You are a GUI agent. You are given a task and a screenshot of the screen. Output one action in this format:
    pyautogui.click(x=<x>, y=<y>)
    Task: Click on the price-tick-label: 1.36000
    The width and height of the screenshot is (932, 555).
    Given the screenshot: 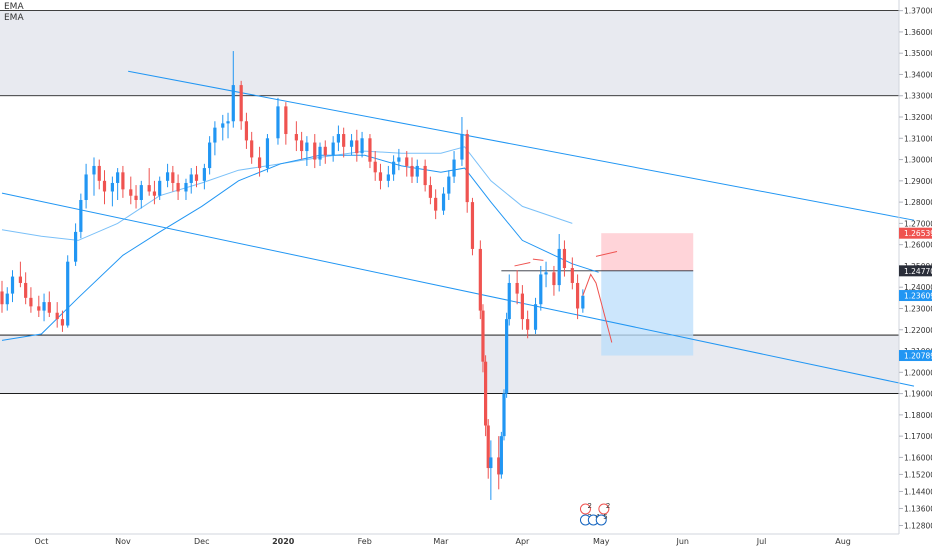 What is the action you would take?
    pyautogui.click(x=918, y=32)
    